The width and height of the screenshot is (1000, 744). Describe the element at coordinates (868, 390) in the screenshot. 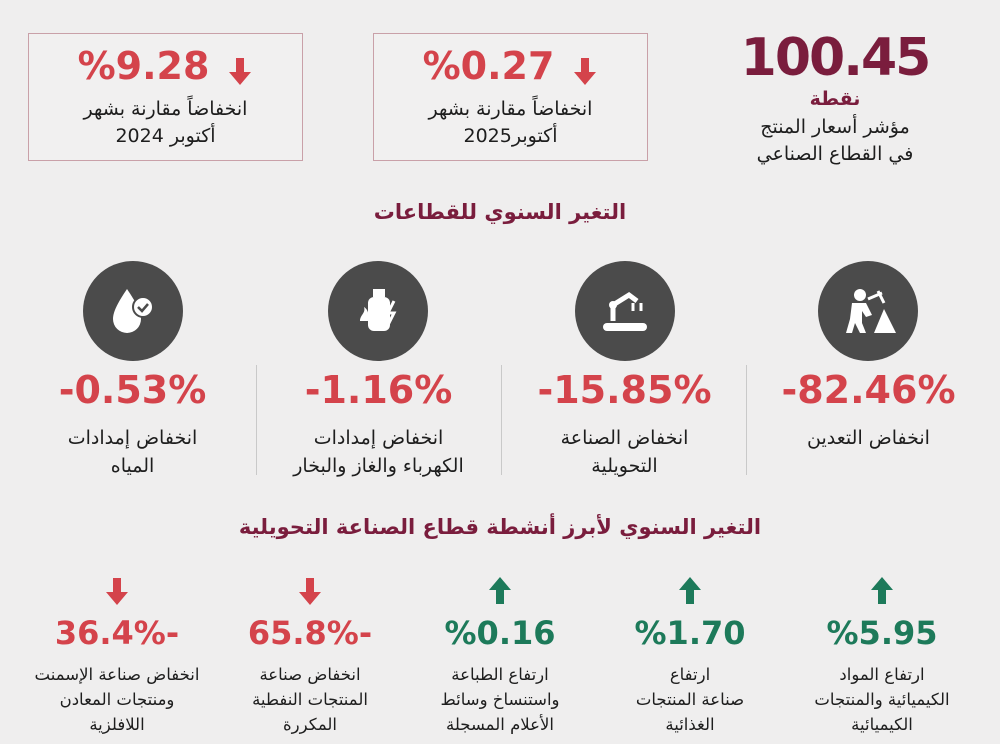

I see `sector-value: -82.46%` at that location.